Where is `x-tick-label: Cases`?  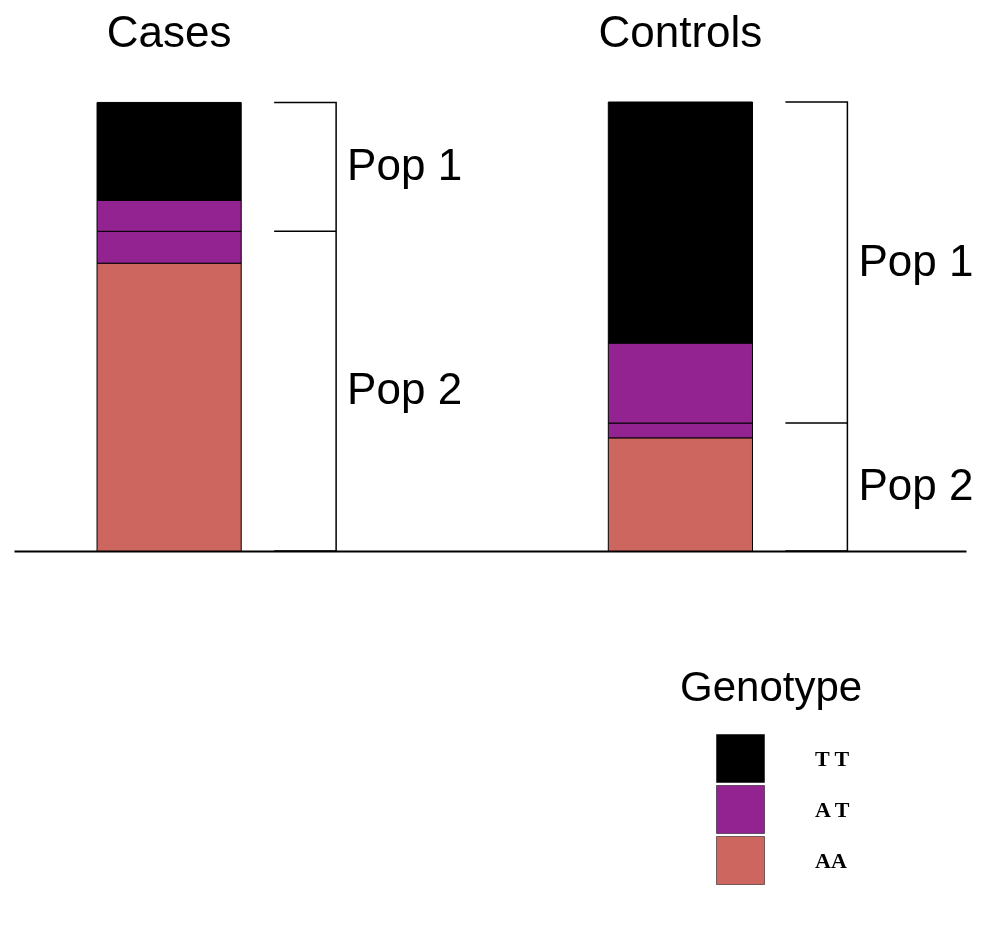
x-tick-label: Cases is located at coordinates (169, 31).